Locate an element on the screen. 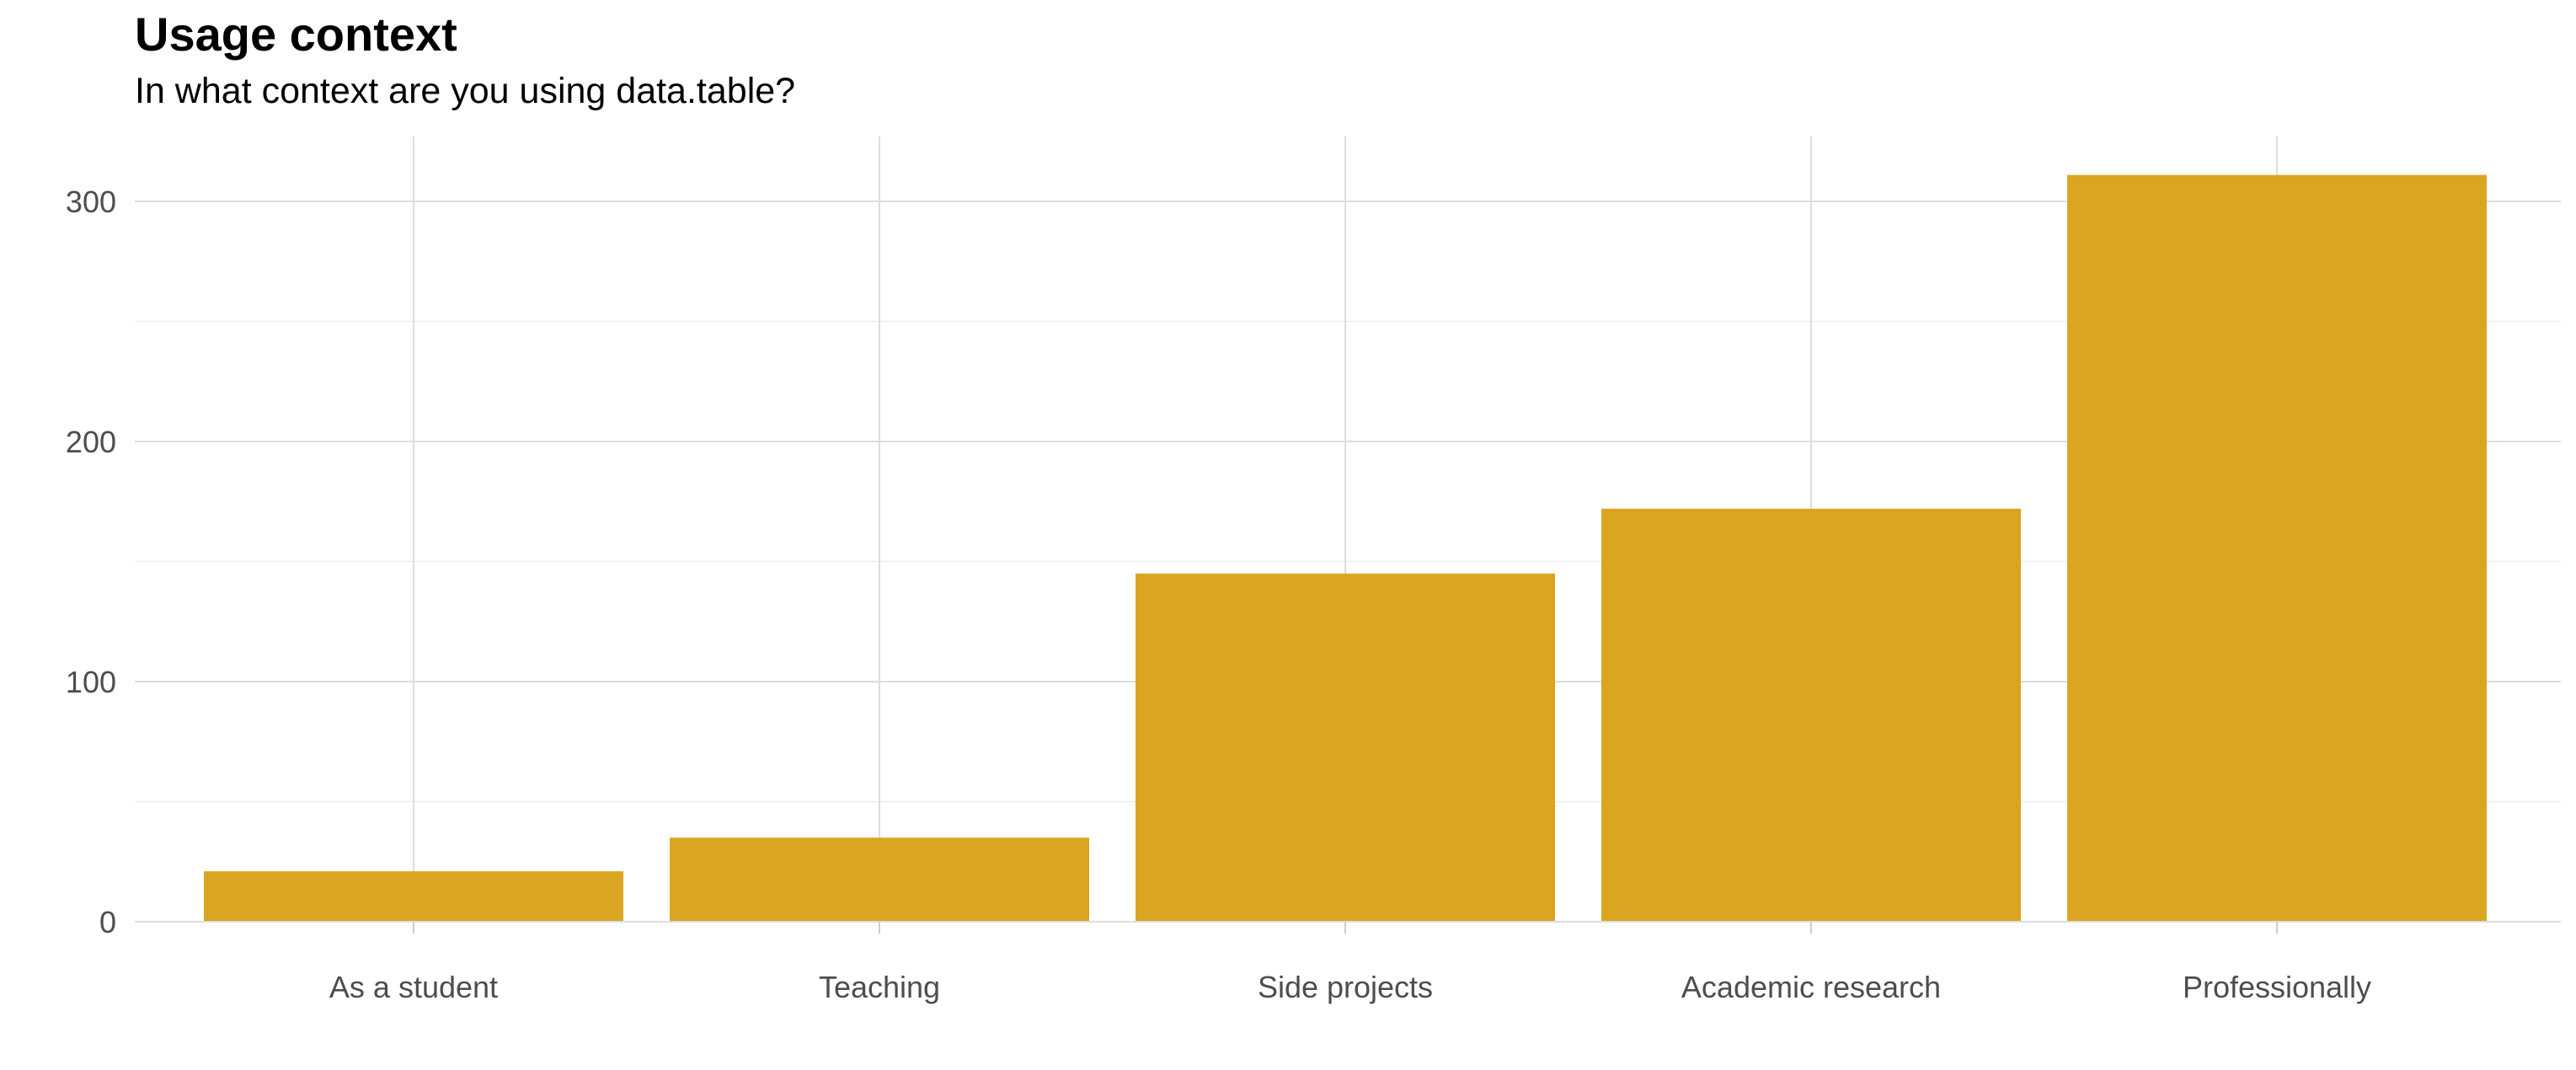 This screenshot has height=1070, width=2576. x-tick-label: As a student is located at coordinates (413, 987).